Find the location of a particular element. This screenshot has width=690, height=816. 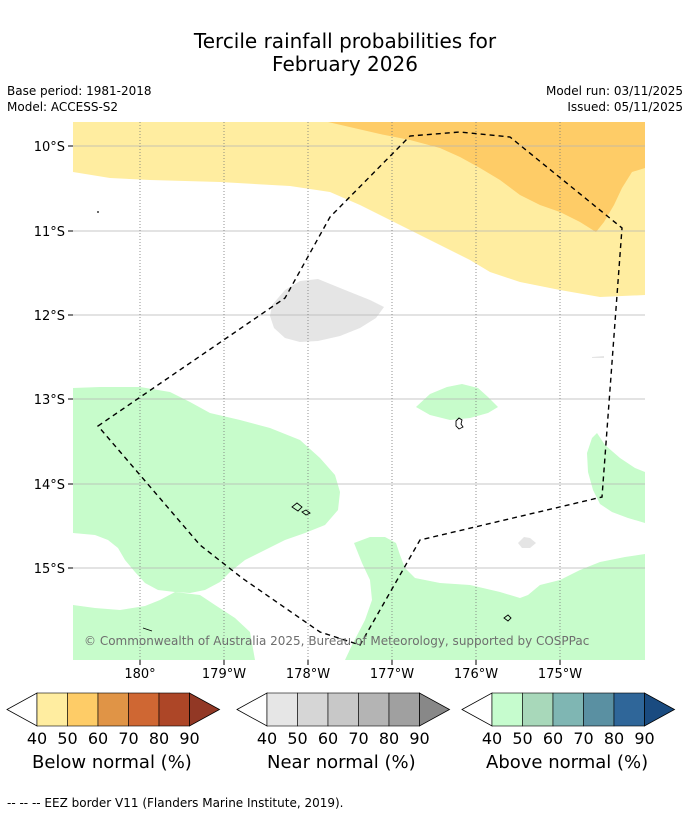

lat-label: 13°S is located at coordinates (49, 400).